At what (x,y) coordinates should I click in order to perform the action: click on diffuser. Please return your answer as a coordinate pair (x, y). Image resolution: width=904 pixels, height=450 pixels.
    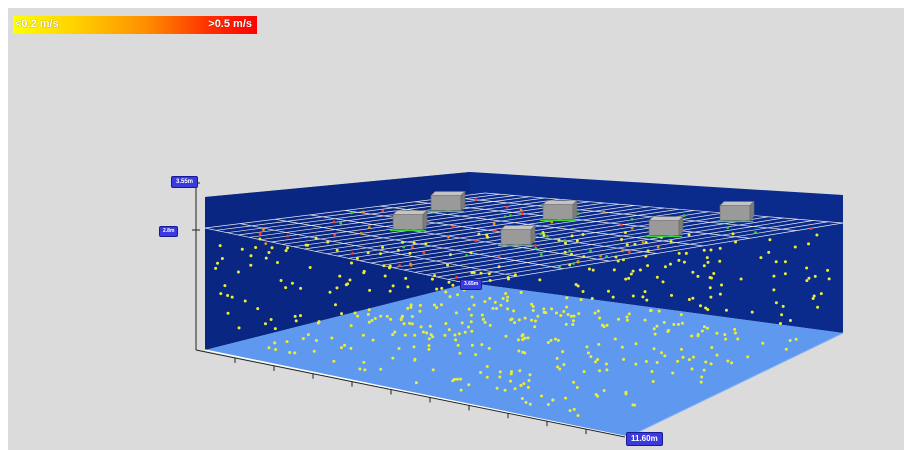
    Looking at the image, I should click on (409, 220).